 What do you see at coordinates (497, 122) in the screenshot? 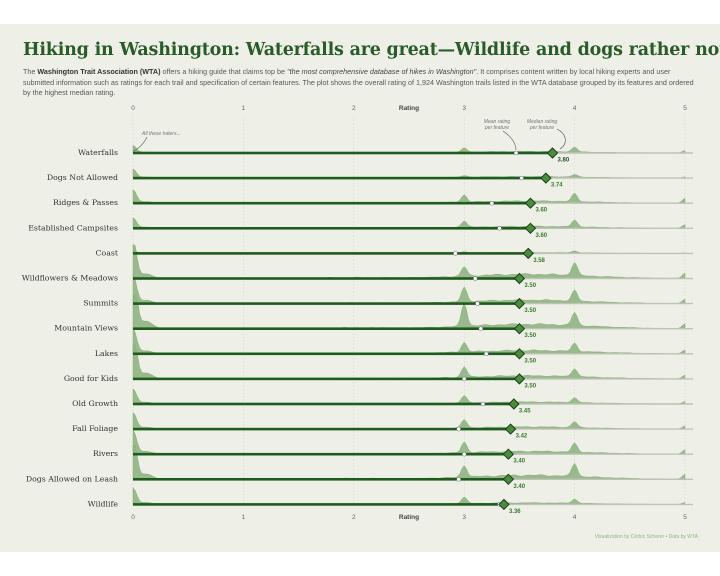
I see `mean-annotation-line1: Mean rating` at bounding box center [497, 122].